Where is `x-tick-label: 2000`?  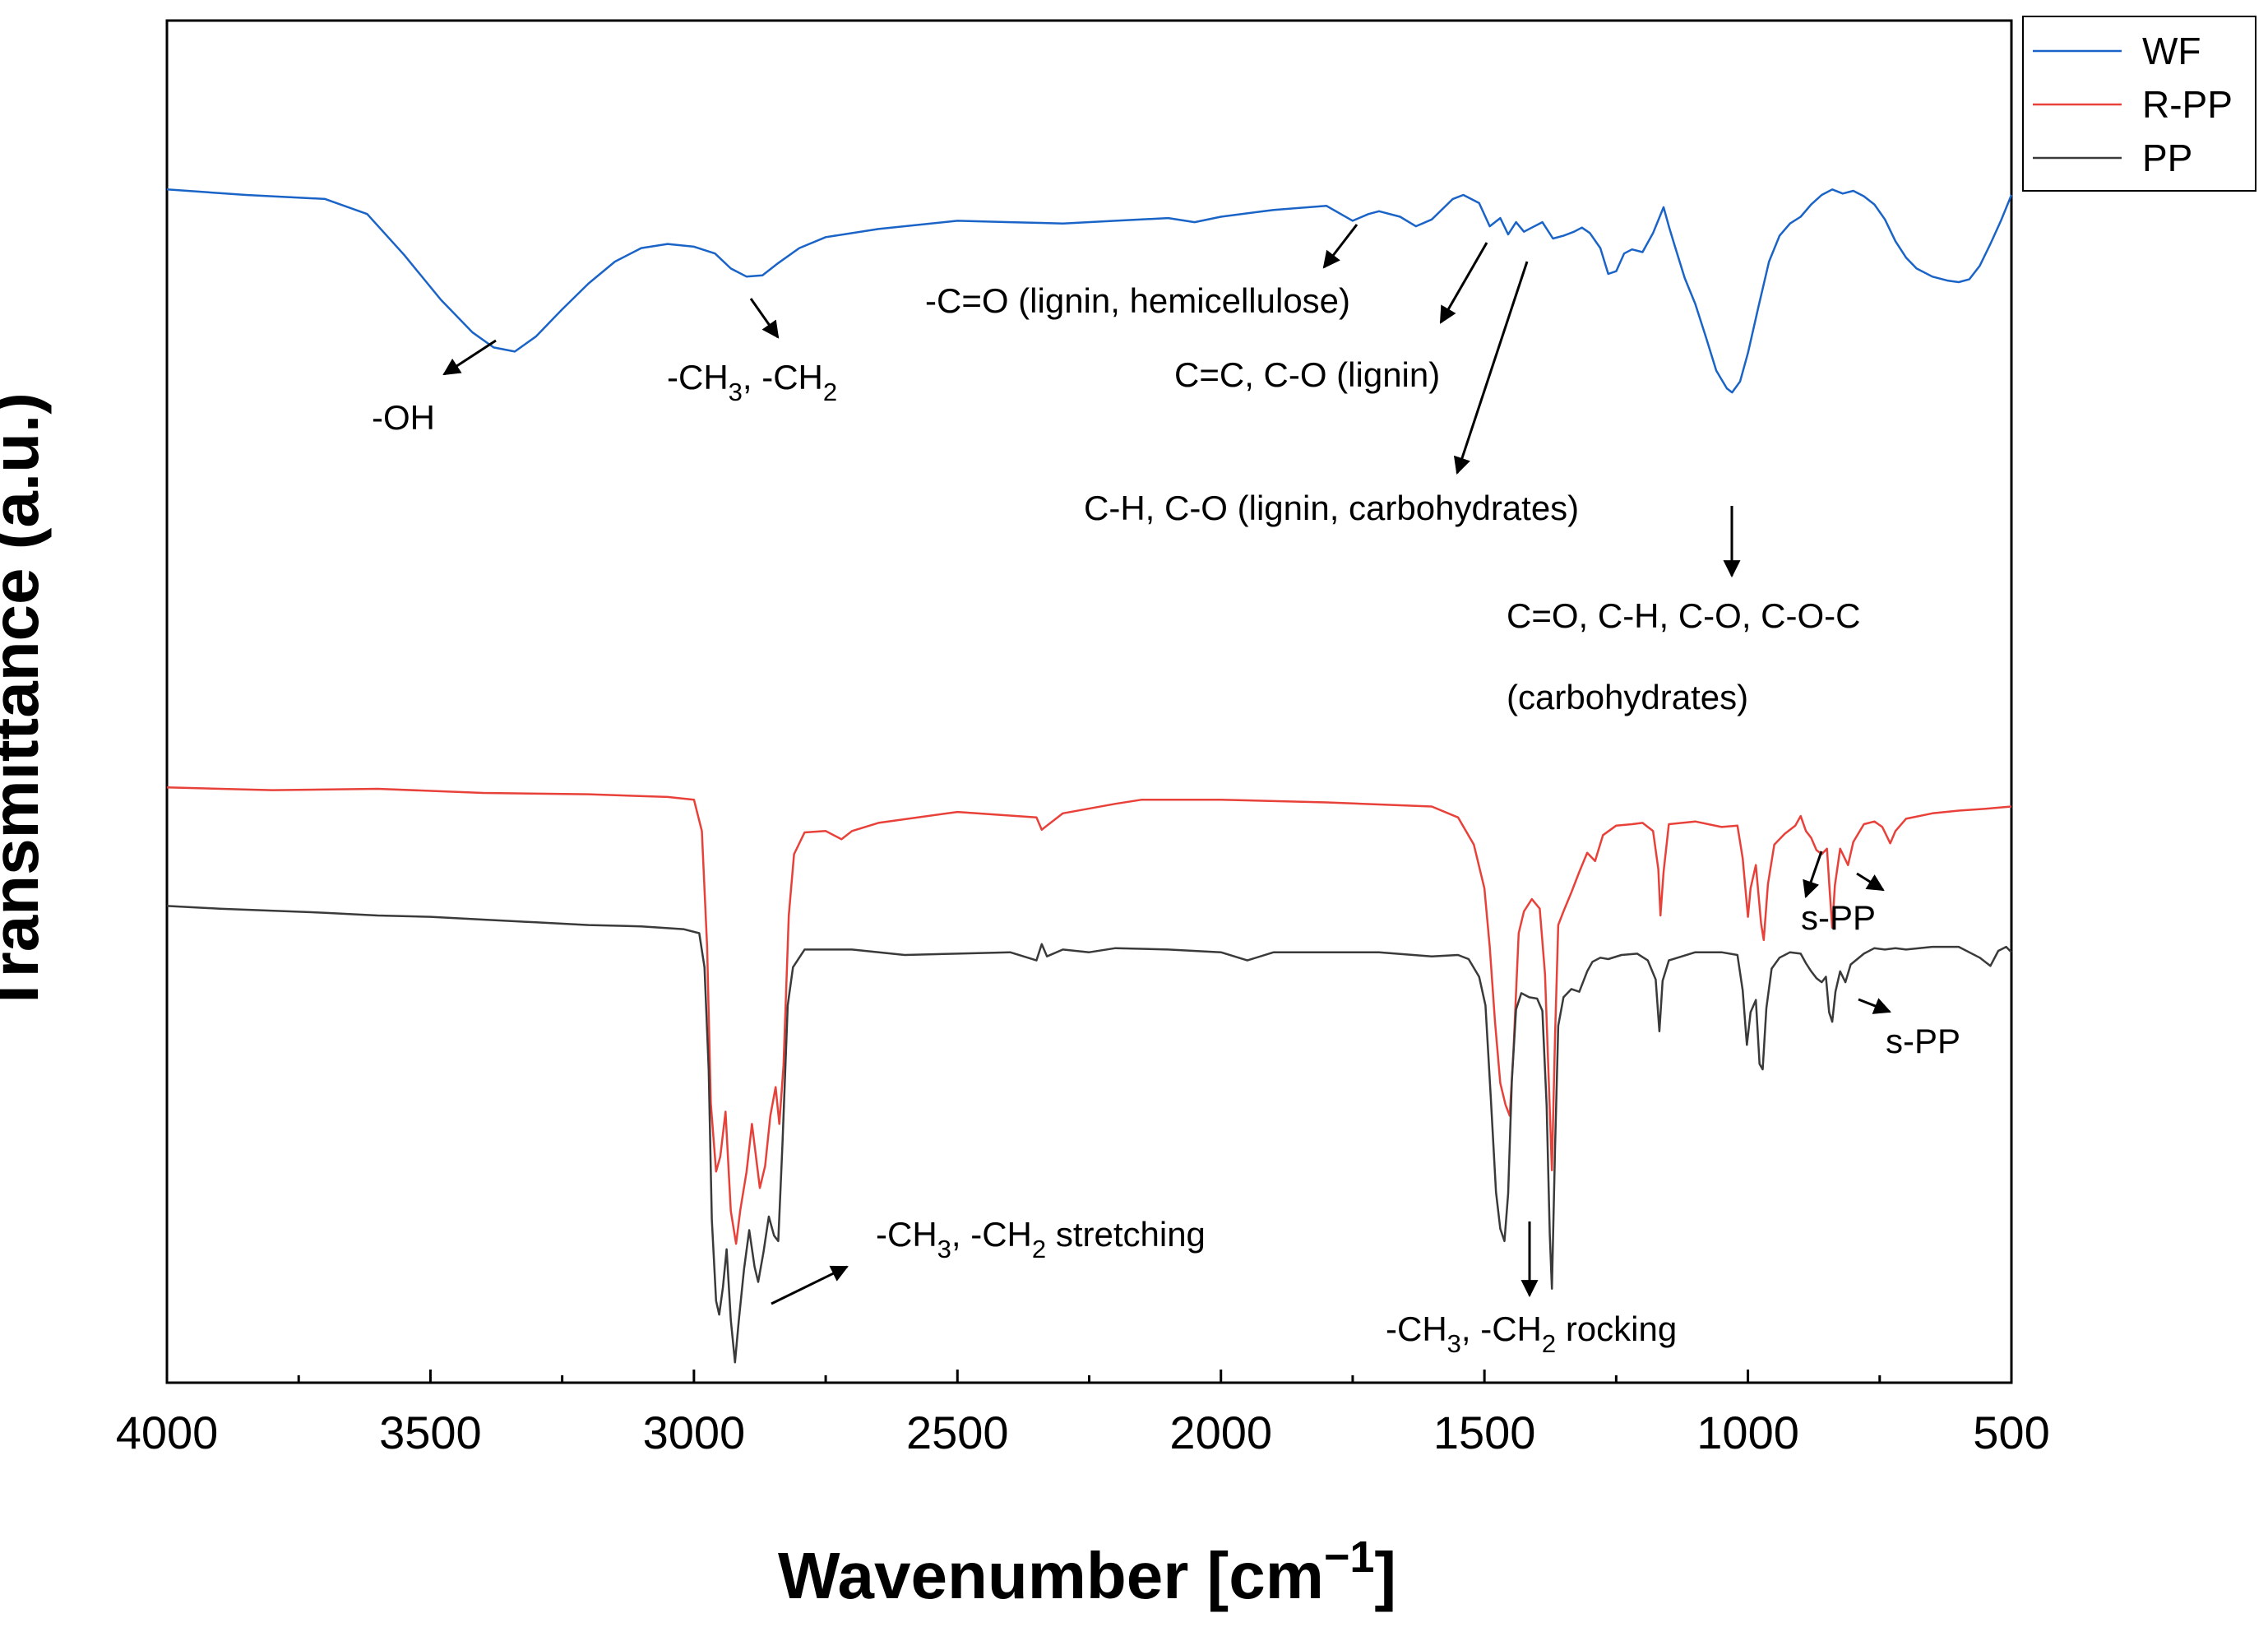 x-tick-label: 2000 is located at coordinates (1220, 1432).